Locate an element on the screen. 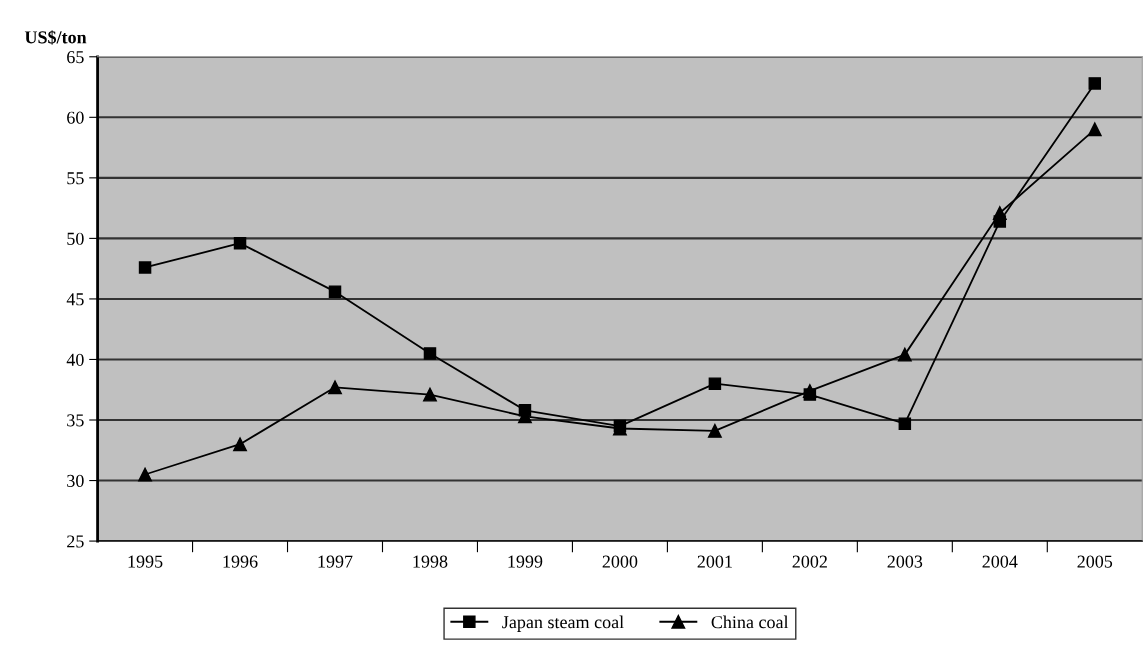  y-axis-title: US$/ton is located at coordinates (55, 37).